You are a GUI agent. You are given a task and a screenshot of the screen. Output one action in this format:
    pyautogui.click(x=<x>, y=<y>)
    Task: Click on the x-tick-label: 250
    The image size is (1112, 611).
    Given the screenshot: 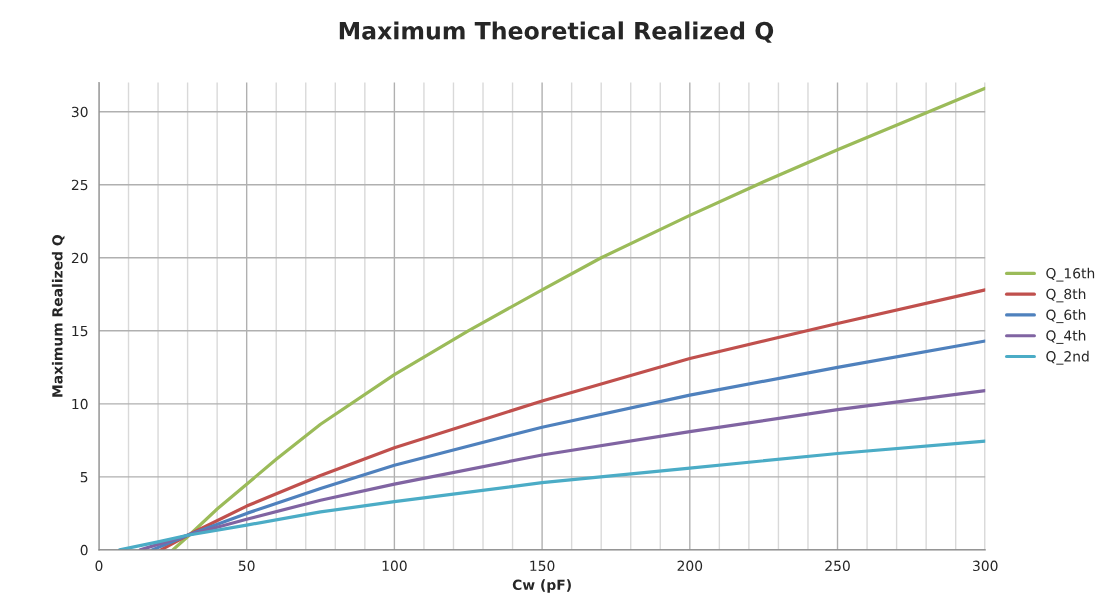 What is the action you would take?
    pyautogui.click(x=837, y=566)
    